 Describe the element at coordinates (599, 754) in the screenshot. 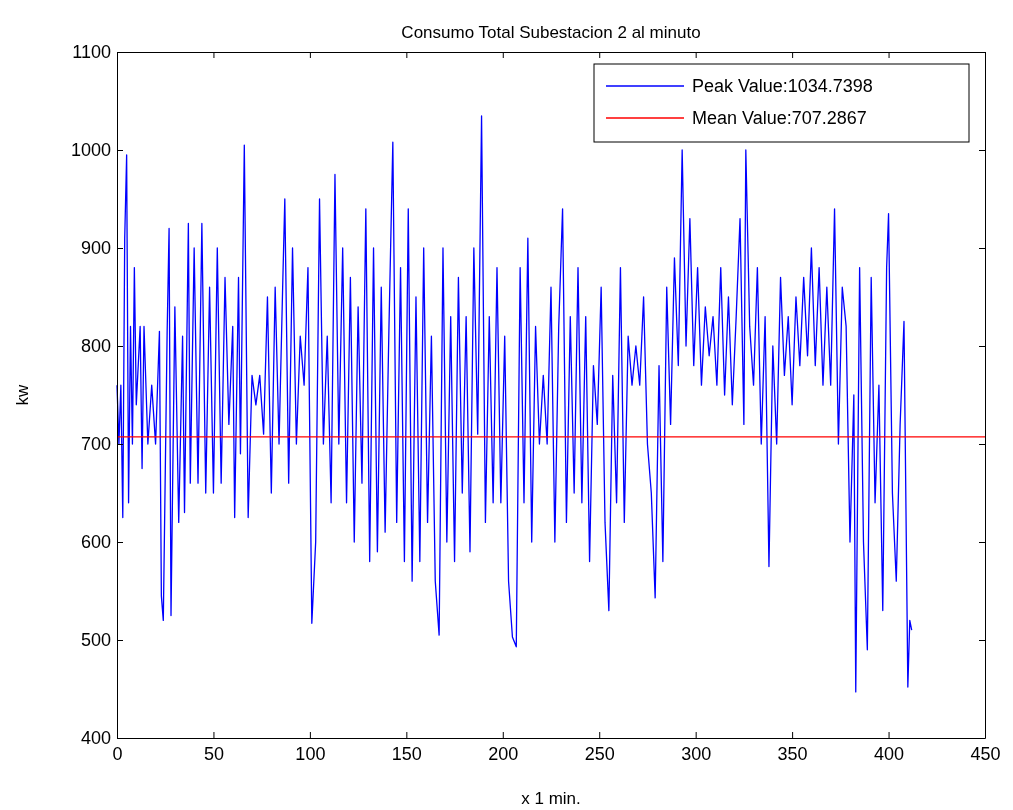

I see `x-tick-label: 250` at that location.